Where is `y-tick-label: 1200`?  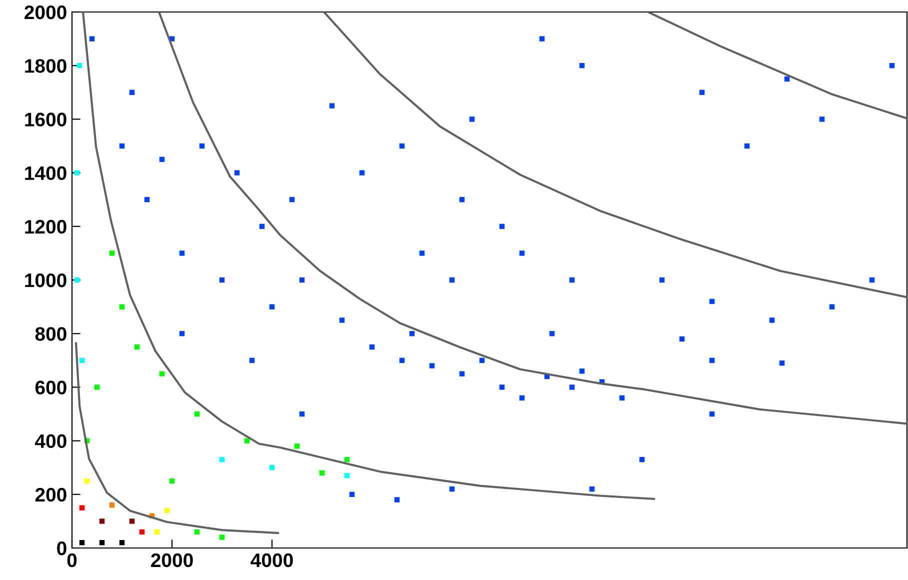
y-tick-label: 1200 is located at coordinates (45, 227).